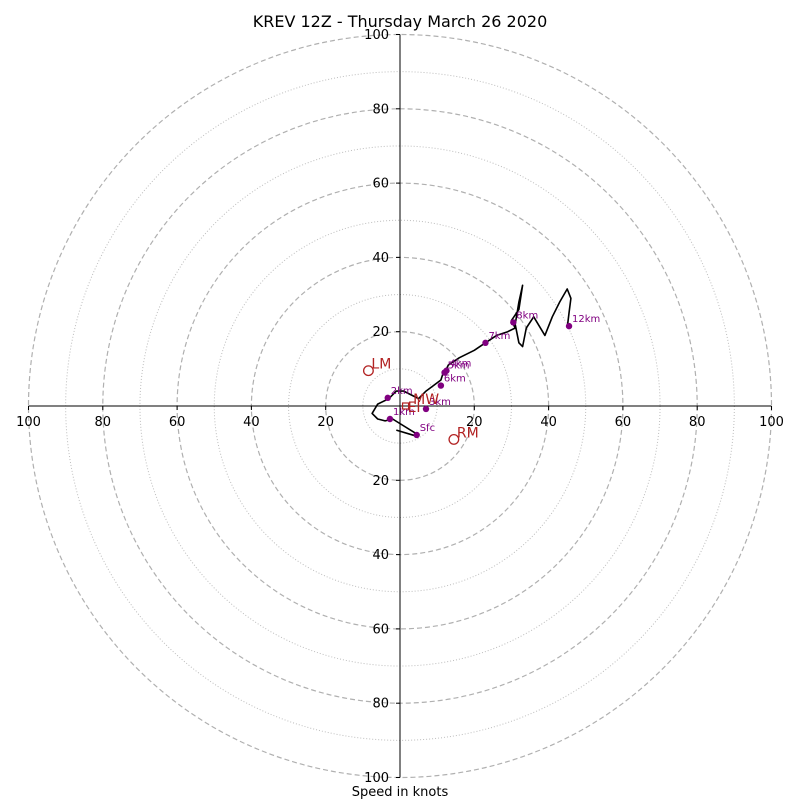  Describe the element at coordinates (405, 406) in the screenshot. I see `storm-motion-marker-EI` at that location.